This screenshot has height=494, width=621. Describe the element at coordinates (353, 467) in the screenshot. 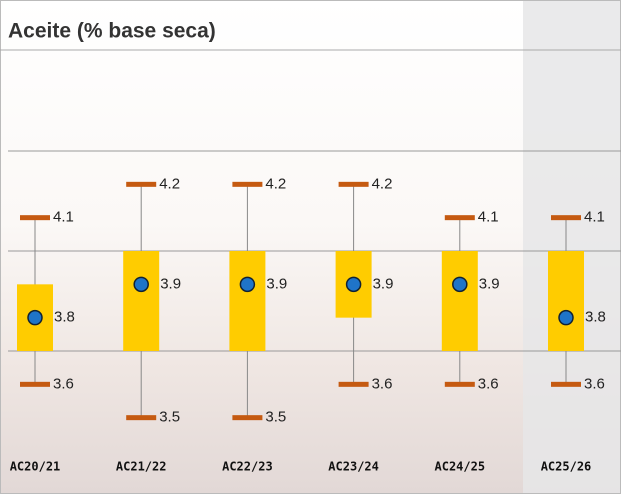

I see `x-tick-label: AC23/24` at that location.